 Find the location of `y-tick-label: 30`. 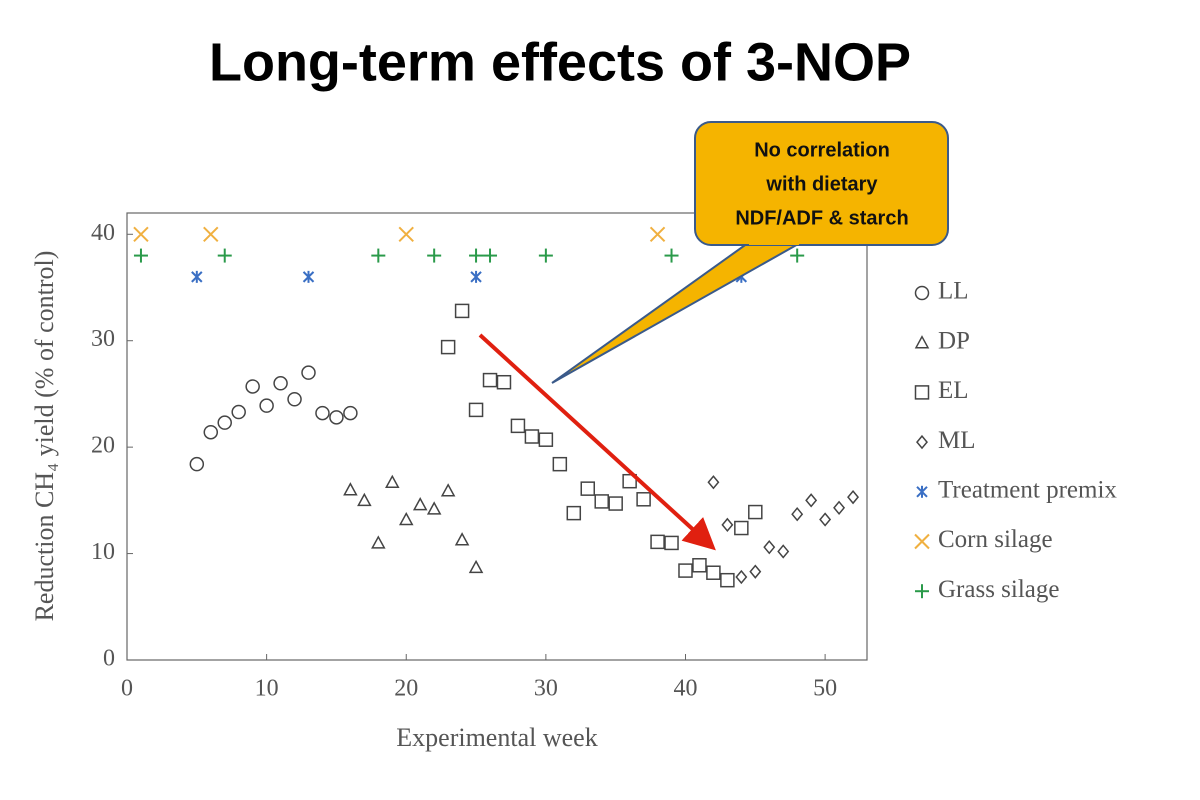

y-tick-label: 30 is located at coordinates (103, 339).